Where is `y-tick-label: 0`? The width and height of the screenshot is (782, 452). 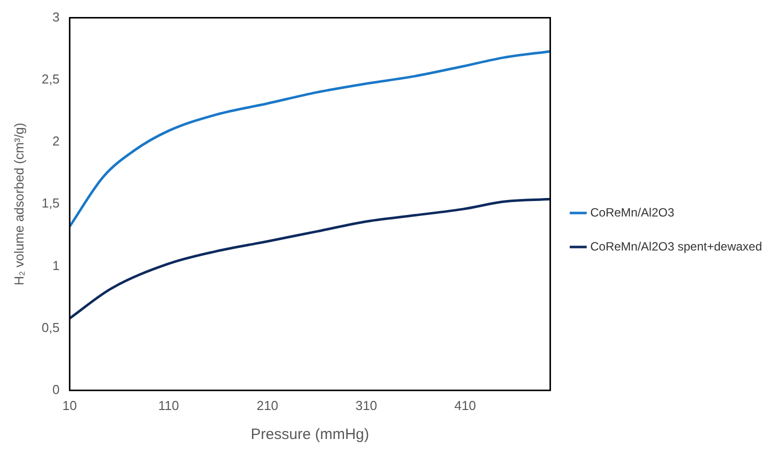 y-tick-label: 0 is located at coordinates (56, 389).